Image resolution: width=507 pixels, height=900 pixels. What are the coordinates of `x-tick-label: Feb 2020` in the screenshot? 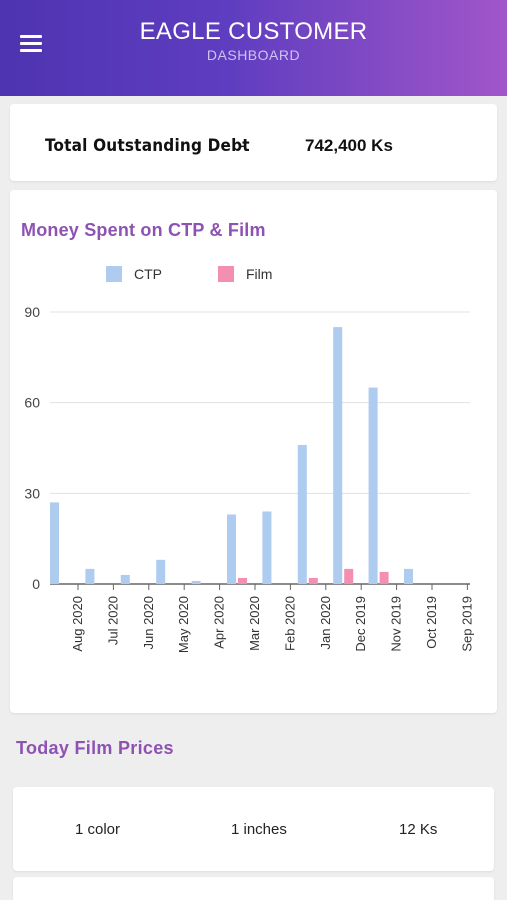 It's located at (289, 623).